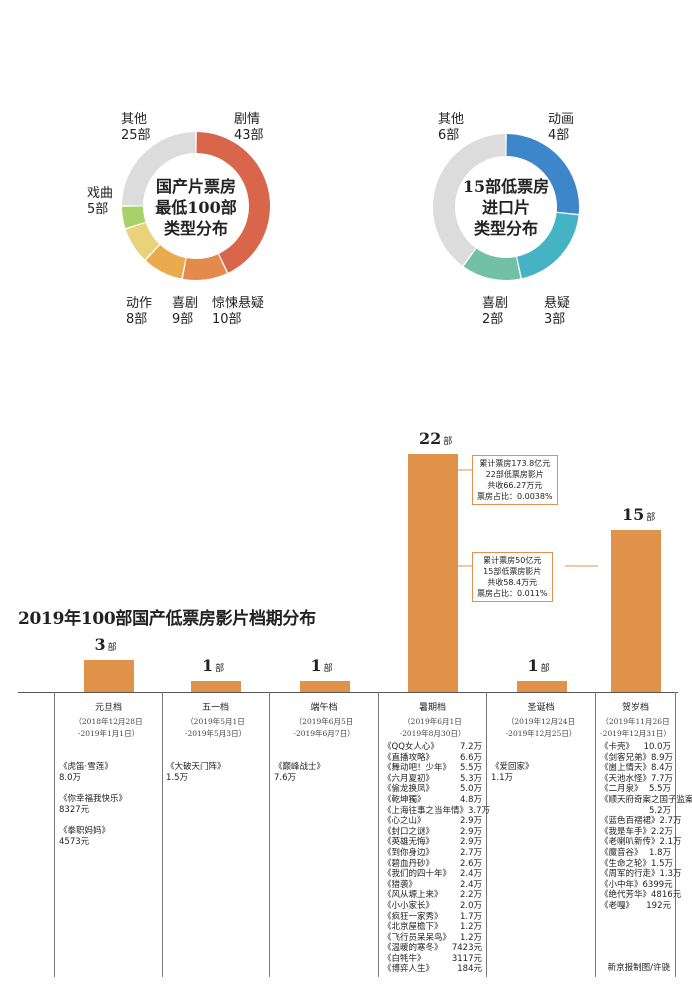  What do you see at coordinates (324, 708) in the screenshot?
I see `period-name-2: 端午档` at bounding box center [324, 708].